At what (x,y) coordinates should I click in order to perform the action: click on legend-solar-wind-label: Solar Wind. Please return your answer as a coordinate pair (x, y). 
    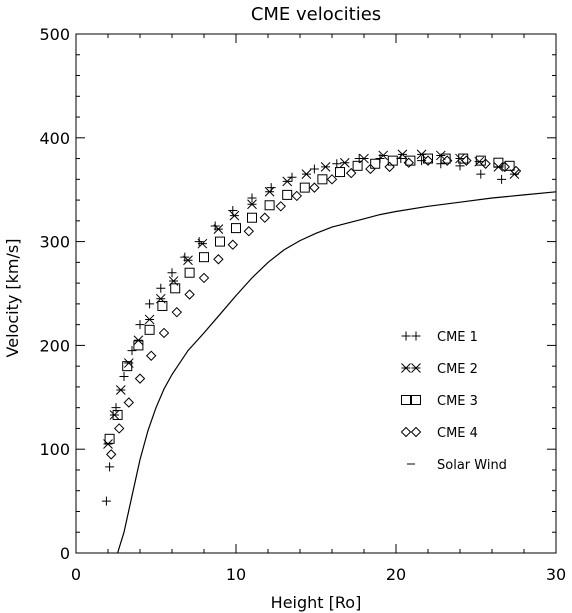
    Looking at the image, I should click on (472, 465).